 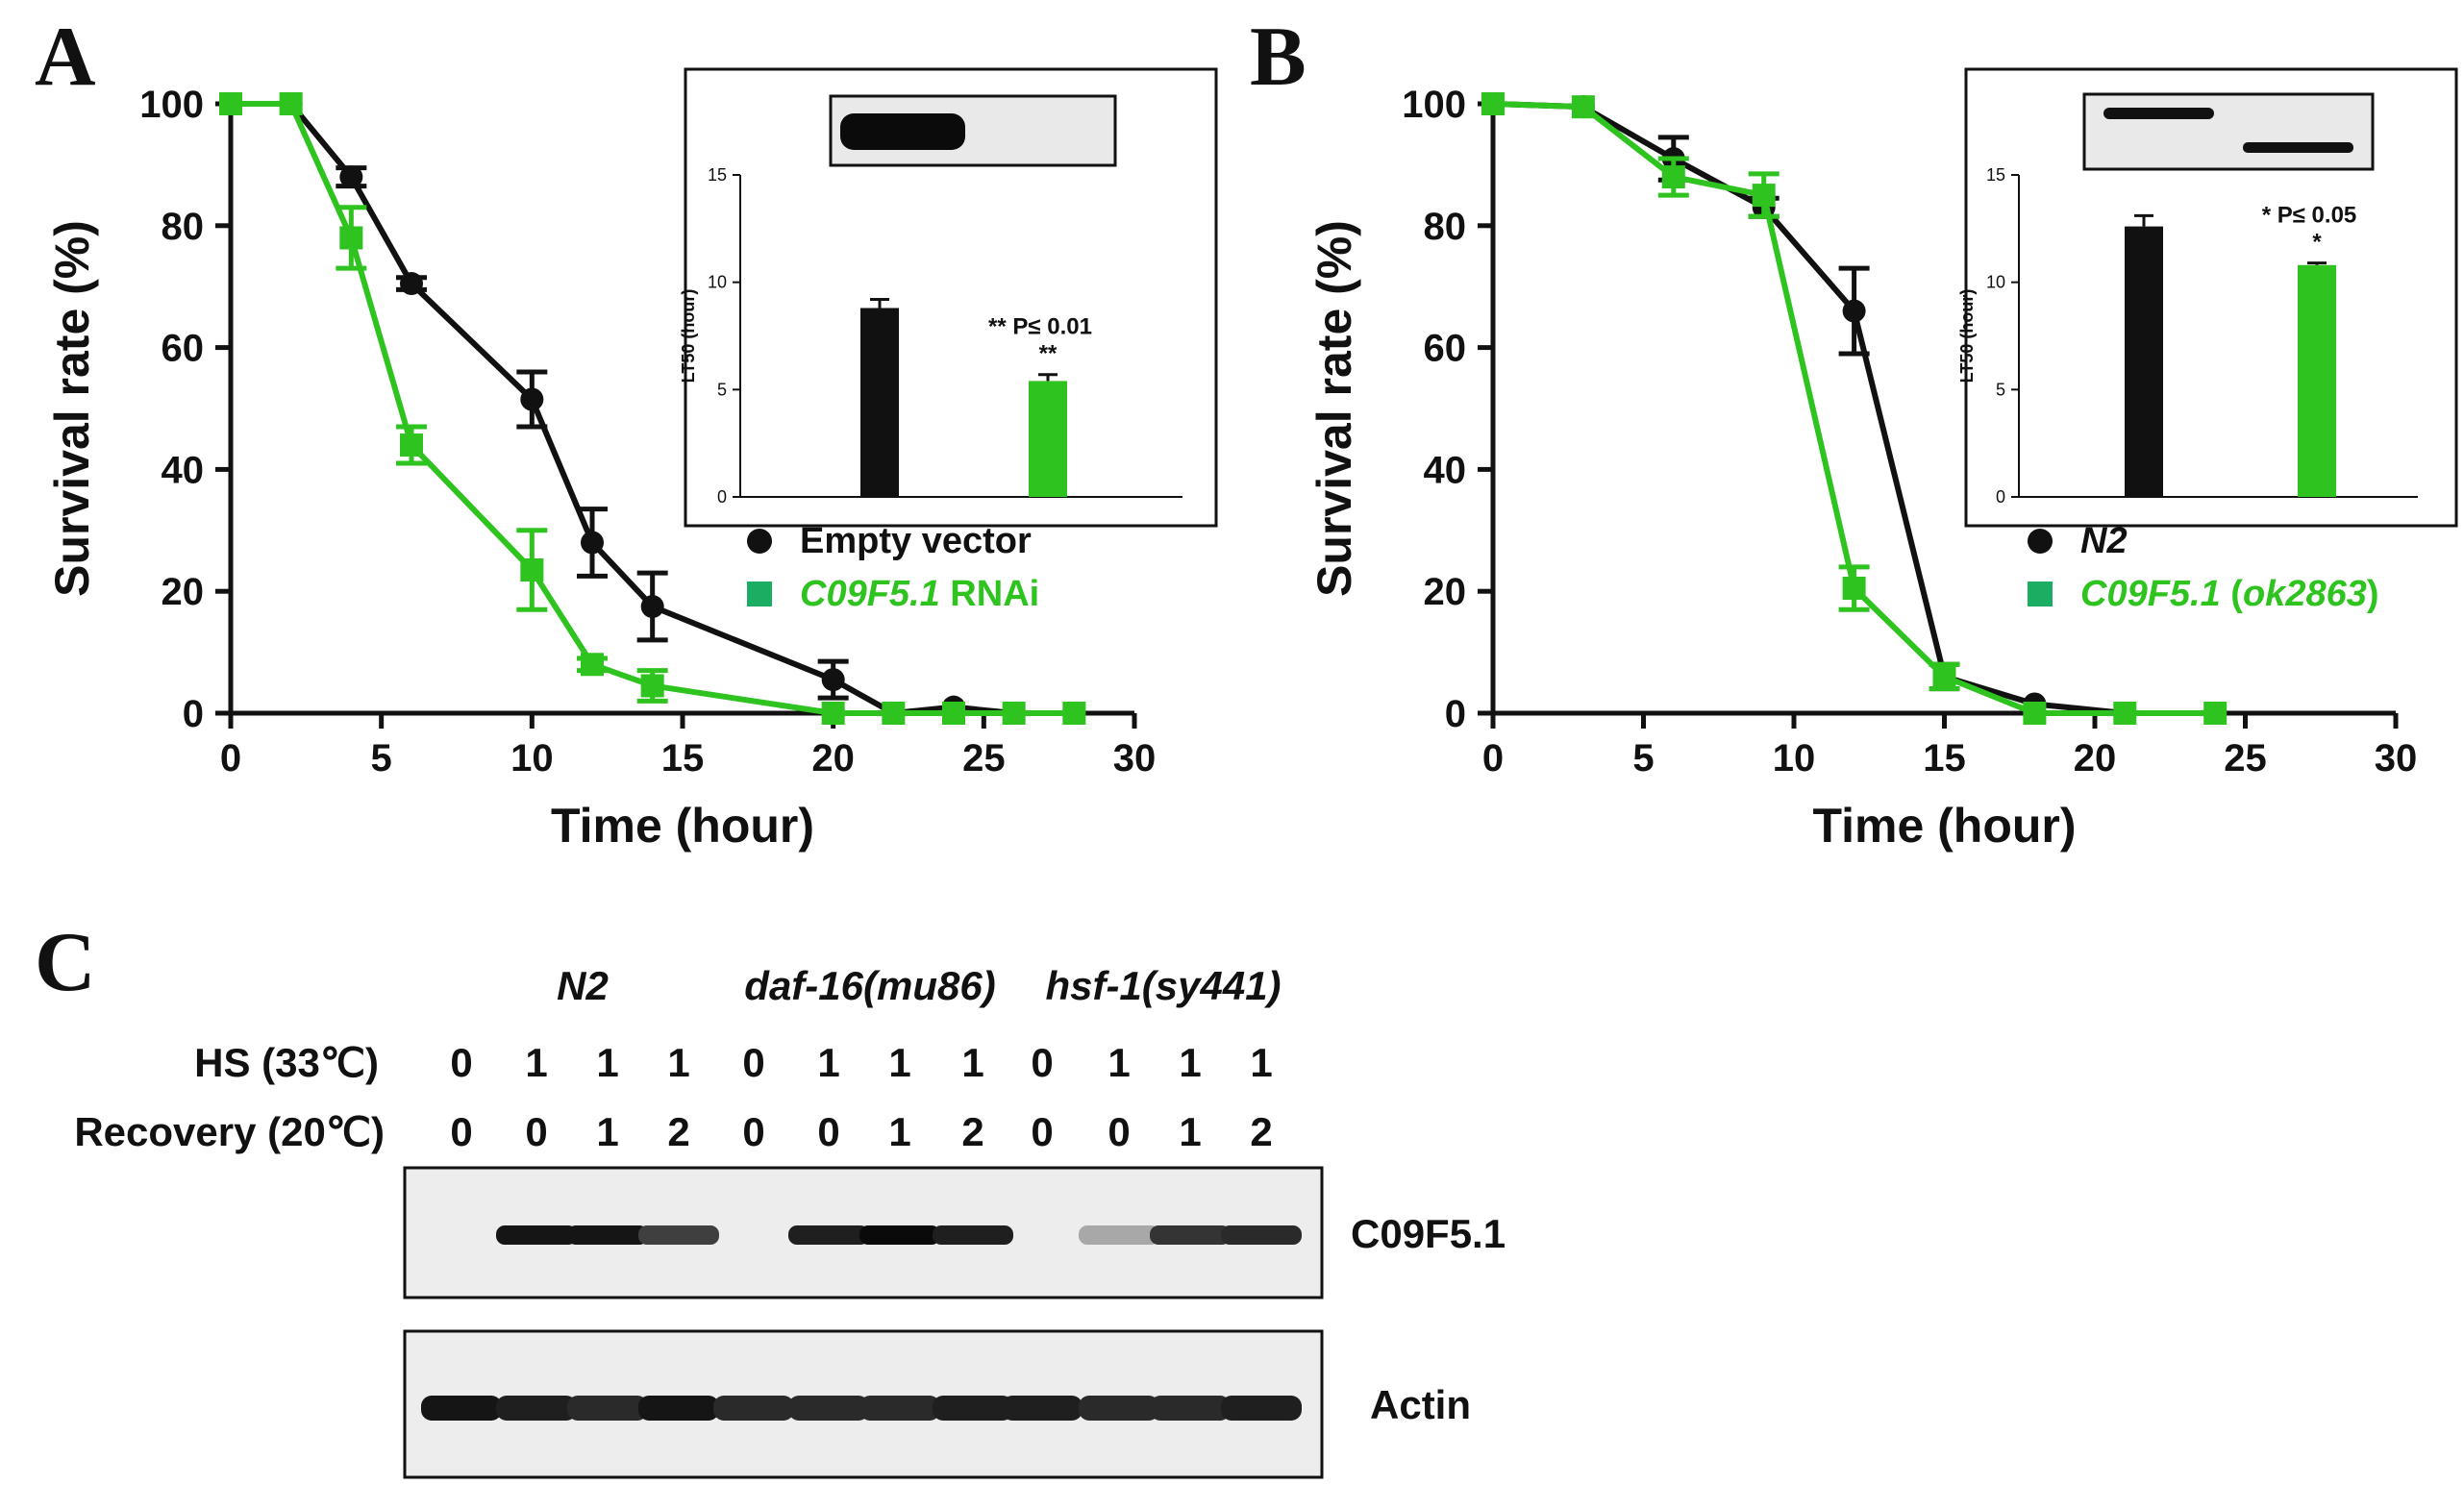 I want to click on y-tick-label: 20, so click(x=183, y=592).